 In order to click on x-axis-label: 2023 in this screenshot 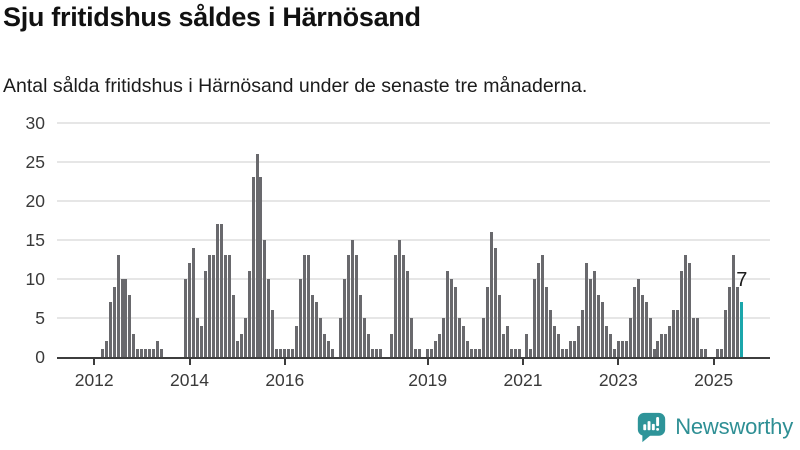, I will do `click(618, 380)`.